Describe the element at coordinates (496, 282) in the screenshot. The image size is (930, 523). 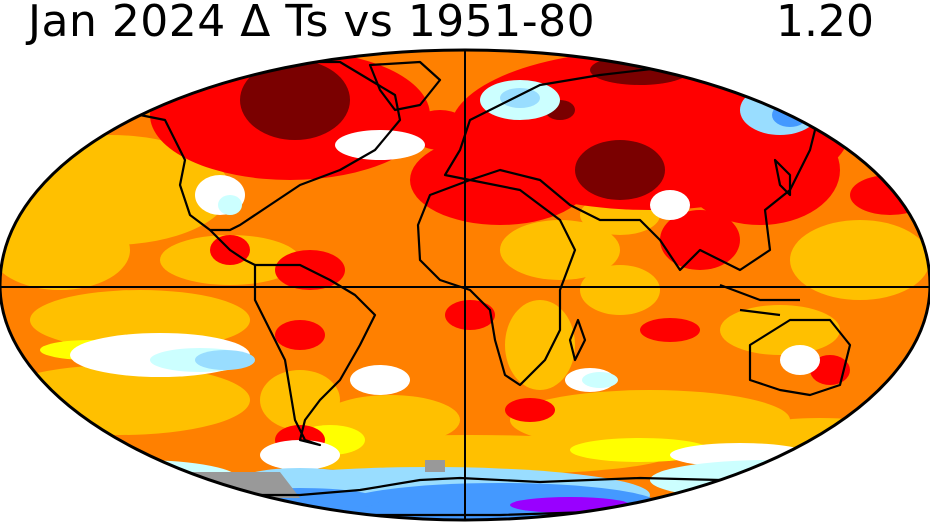
I see `coast-africa` at that location.